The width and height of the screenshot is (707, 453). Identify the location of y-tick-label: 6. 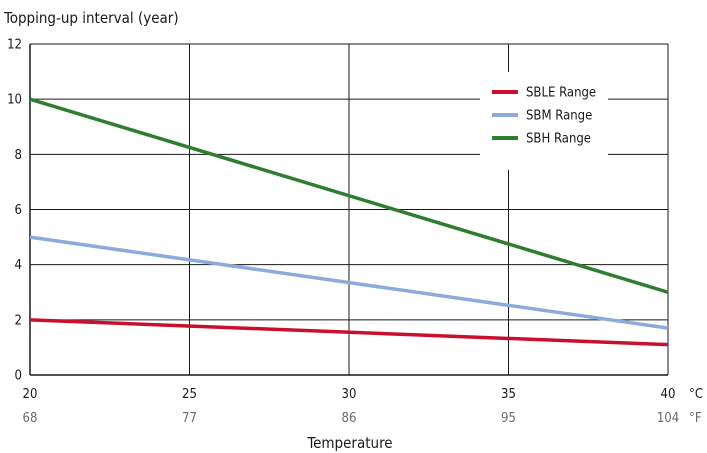
(18, 210).